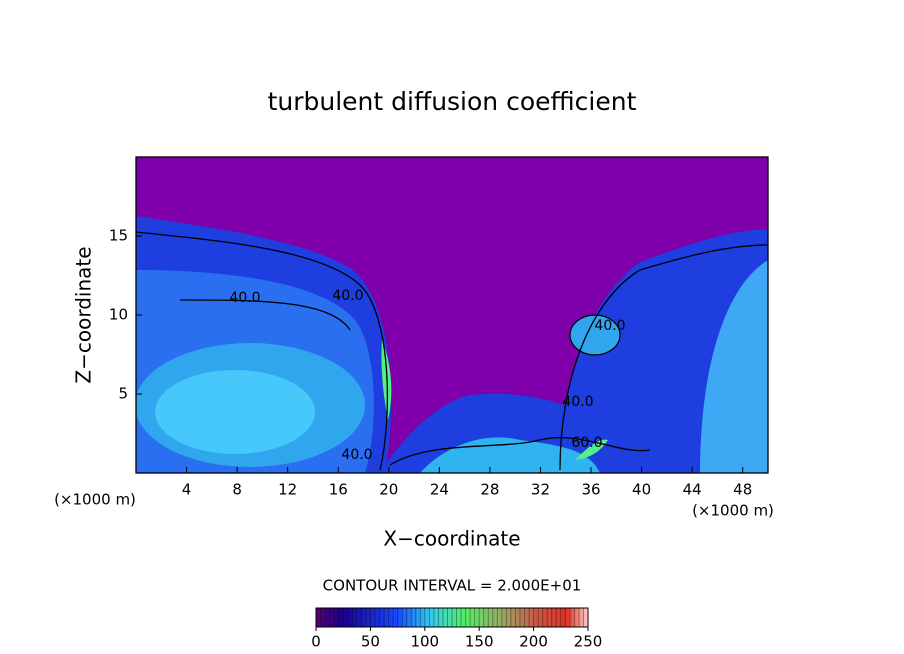 This screenshot has width=904, height=654. Describe the element at coordinates (451, 539) in the screenshot. I see `x-axis-label: X−coordinate` at that location.